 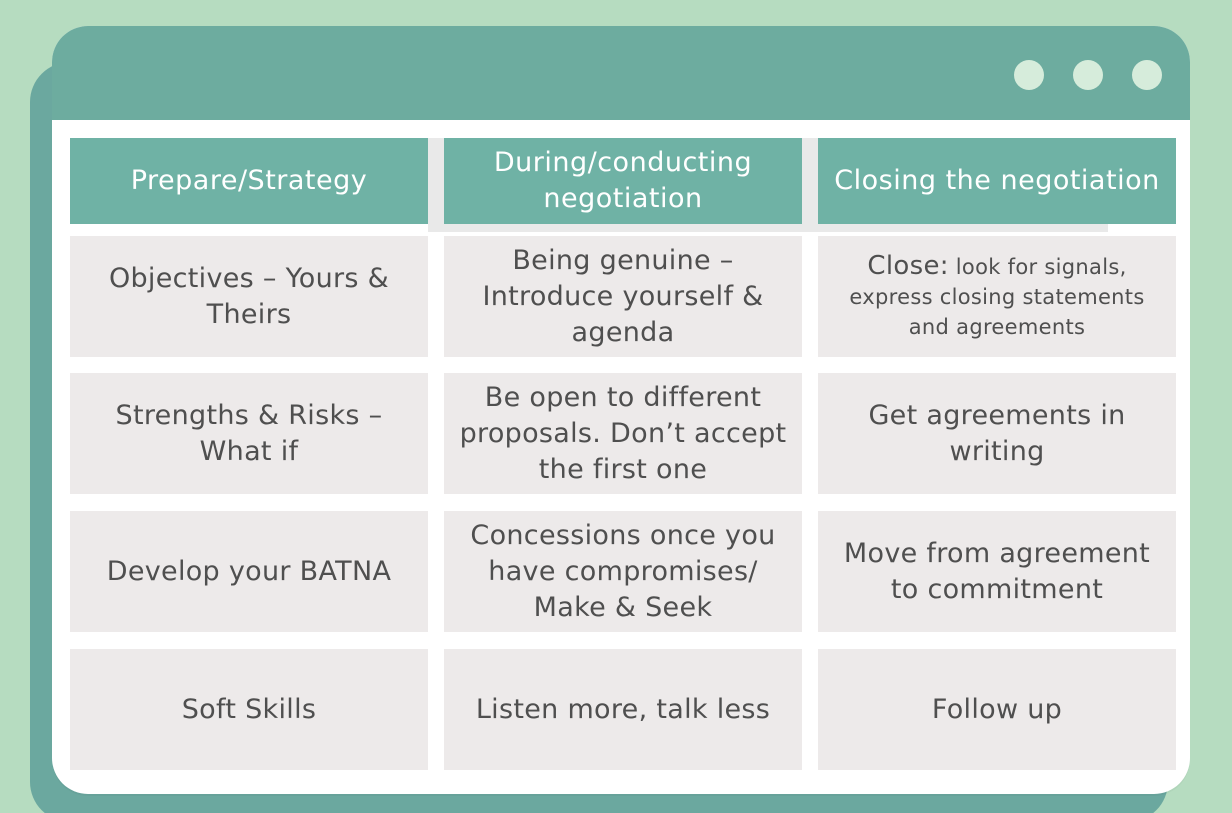 I want to click on cell-agreements-writing: Get agreements in writing, so click(x=997, y=433).